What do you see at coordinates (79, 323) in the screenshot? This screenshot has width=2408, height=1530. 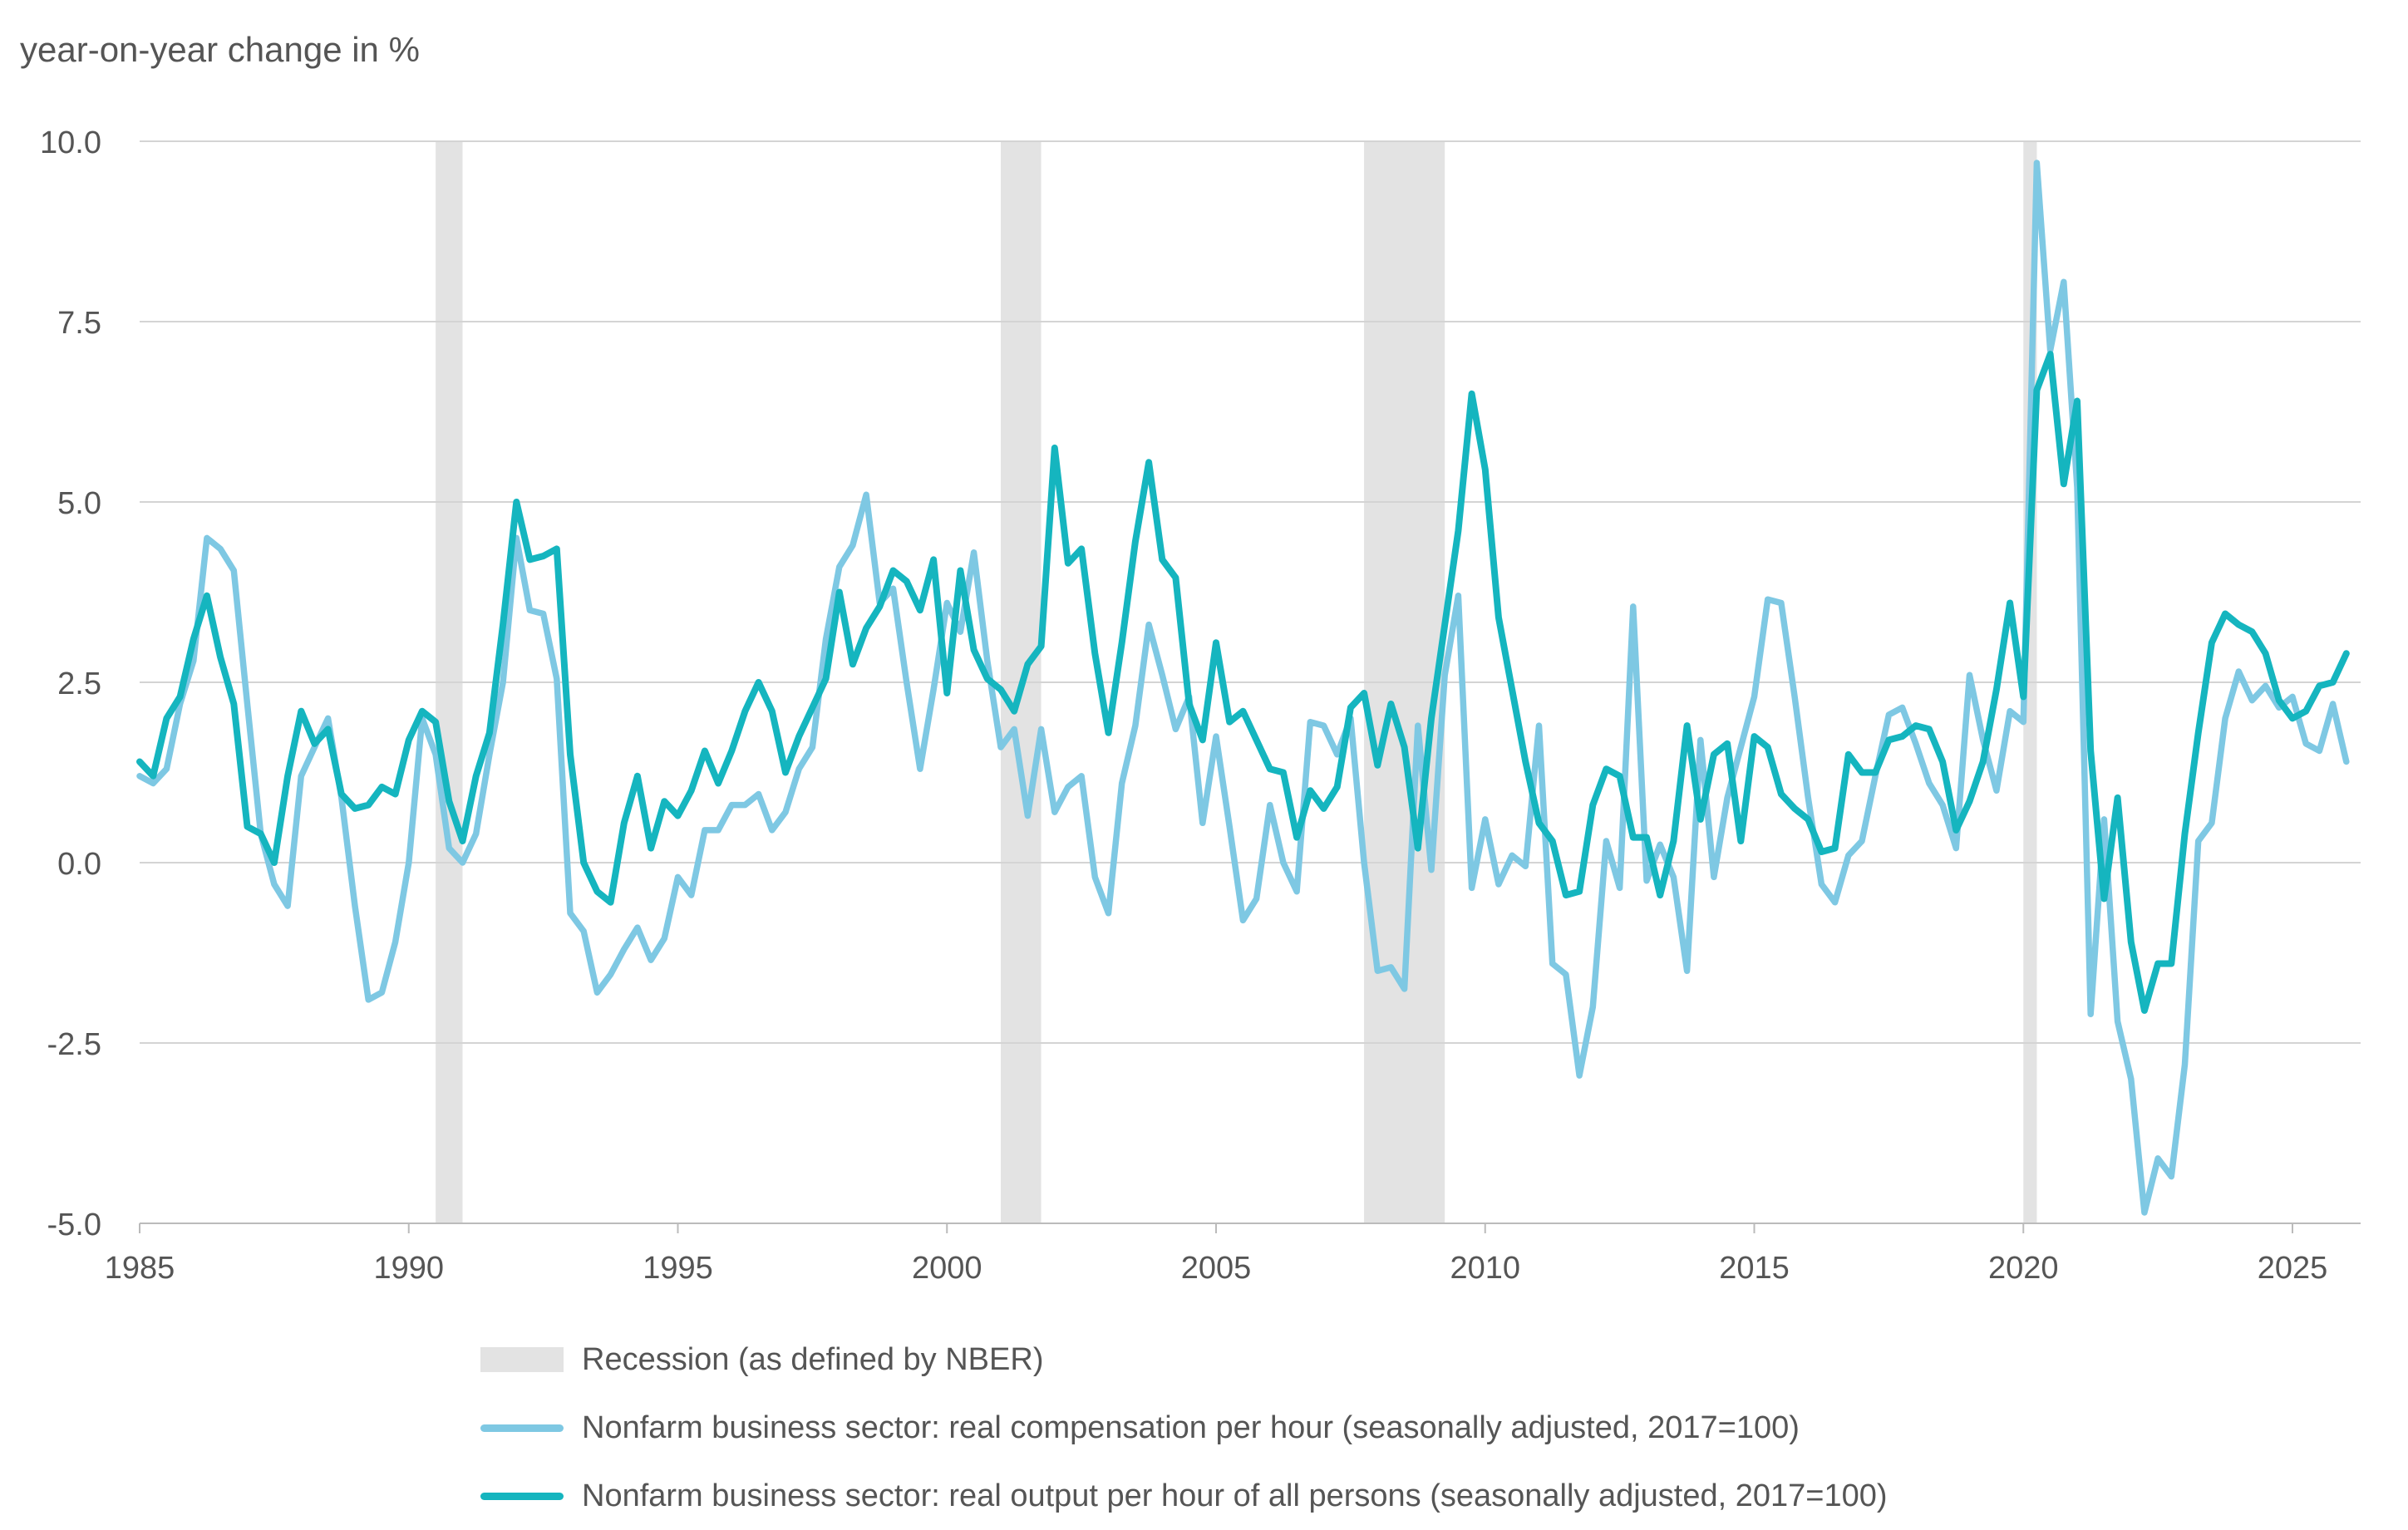 I see `y-tick-label: 7.5` at bounding box center [79, 323].